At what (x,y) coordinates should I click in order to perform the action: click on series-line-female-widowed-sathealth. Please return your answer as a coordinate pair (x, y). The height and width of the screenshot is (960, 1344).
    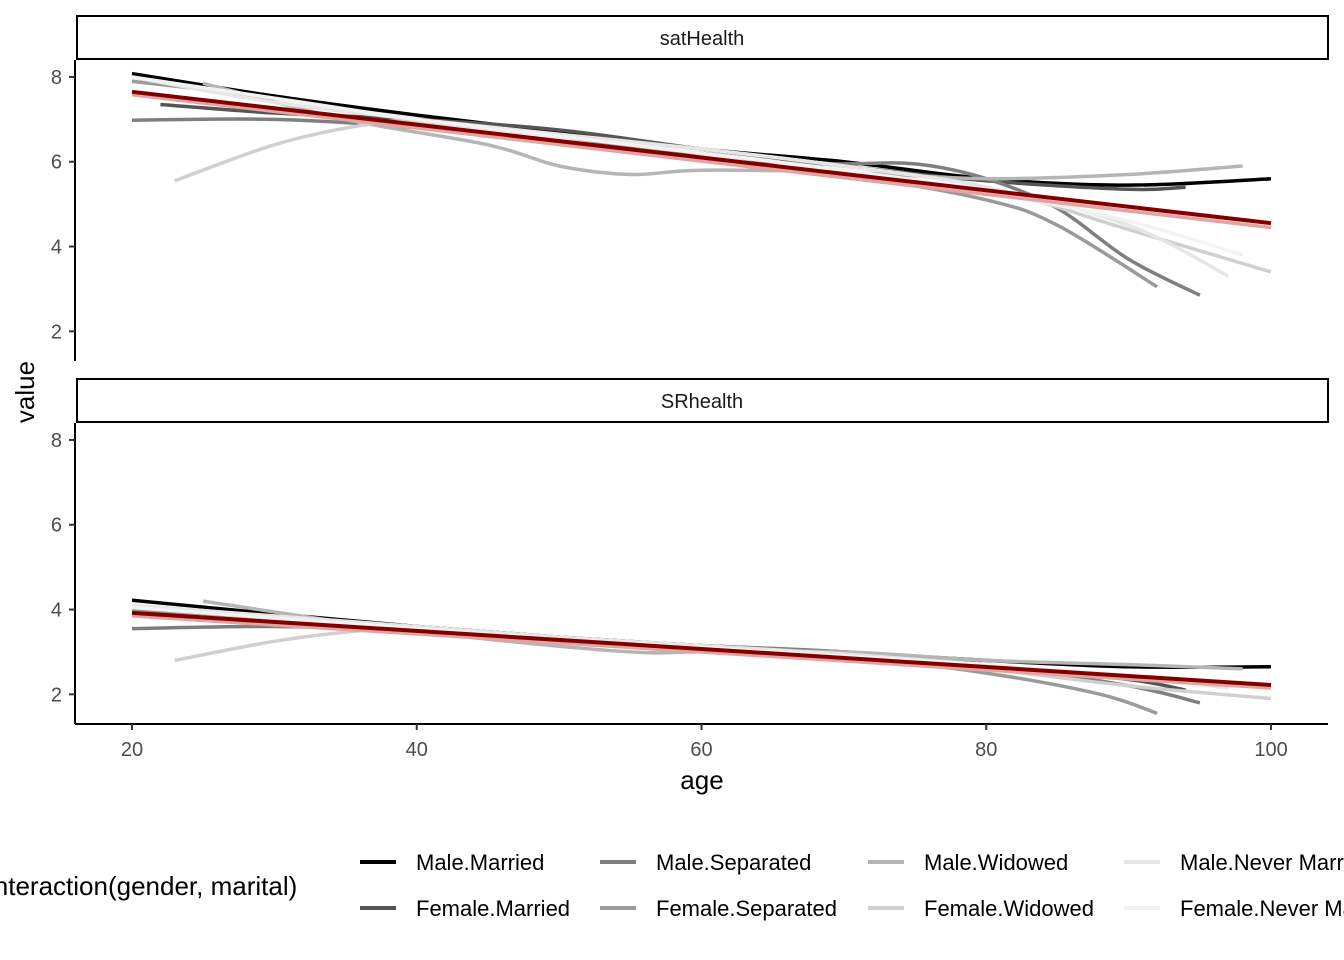
    Looking at the image, I should click on (723, 196).